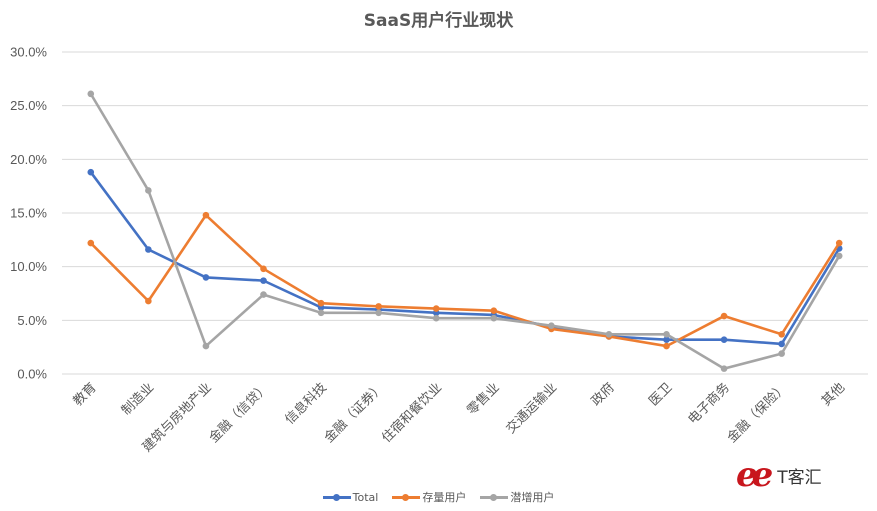 The image size is (877, 511). I want to click on x-tick-label: 金融（信贷）, so click(239, 413).